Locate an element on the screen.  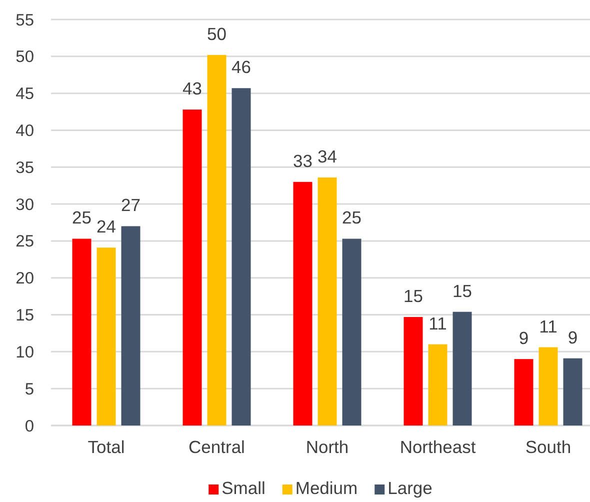
legend-label: Small is located at coordinates (244, 488).